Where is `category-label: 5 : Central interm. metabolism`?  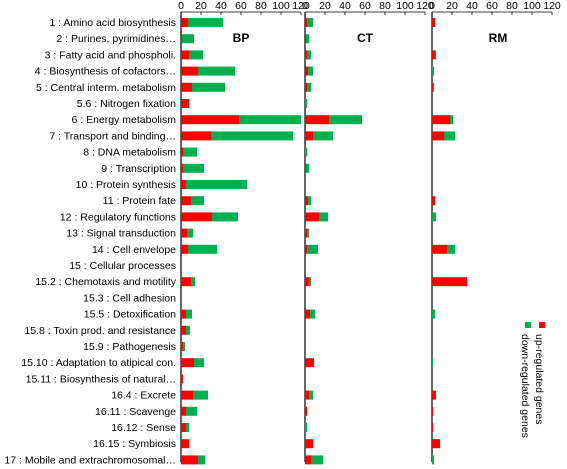 category-label: 5 : Central interm. metabolism is located at coordinates (106, 88).